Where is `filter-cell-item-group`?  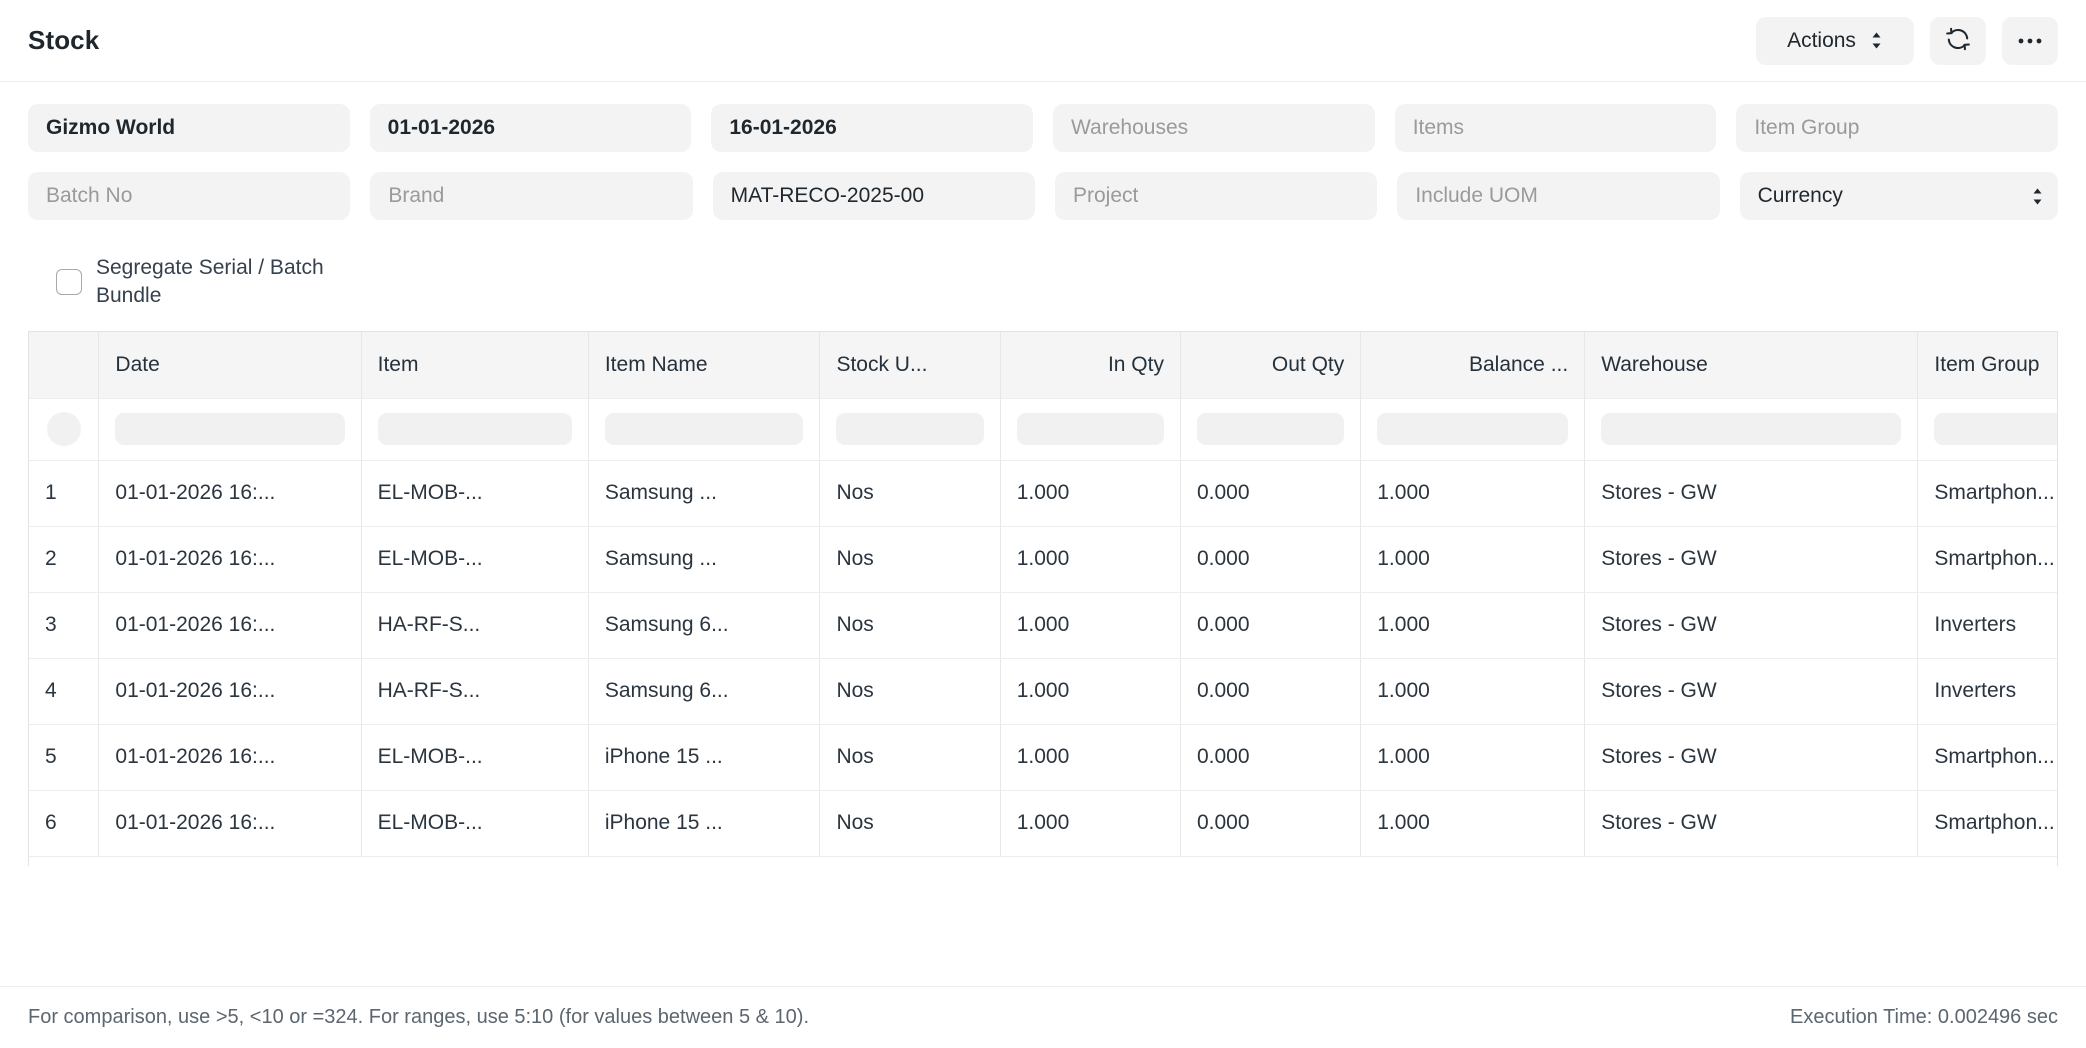 filter-cell-item-group is located at coordinates (1987, 429).